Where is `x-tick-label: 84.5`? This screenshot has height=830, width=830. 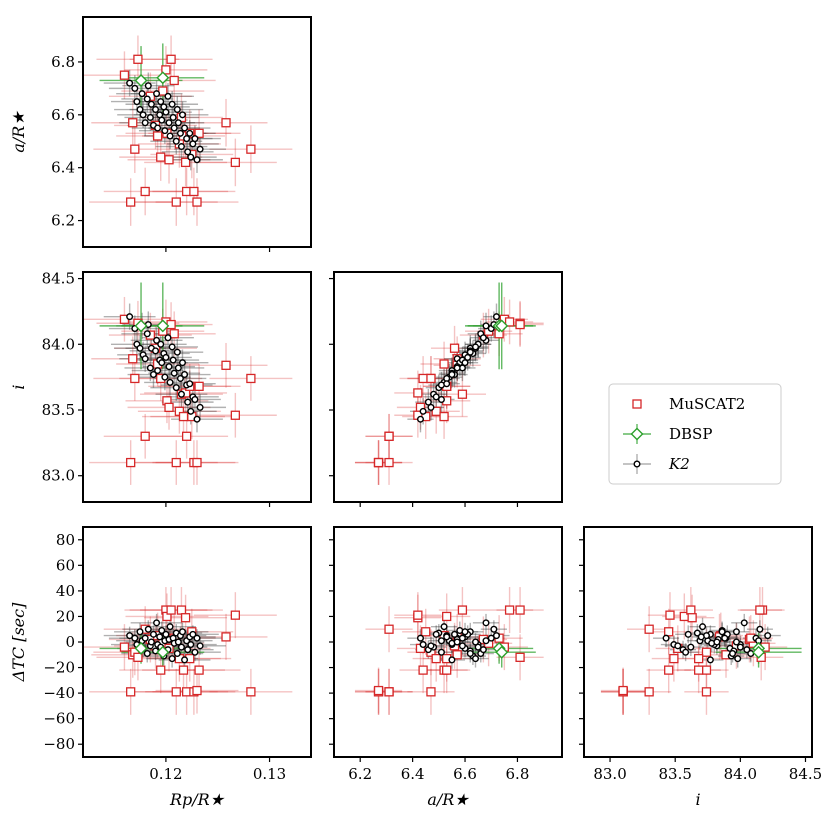 x-tick-label: 84.5 is located at coordinates (805, 774).